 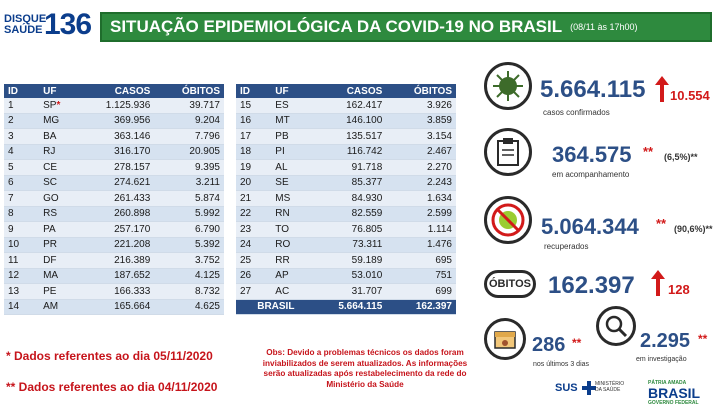 What do you see at coordinates (508, 220) in the screenshot?
I see `virus-crossed-icon` at bounding box center [508, 220].